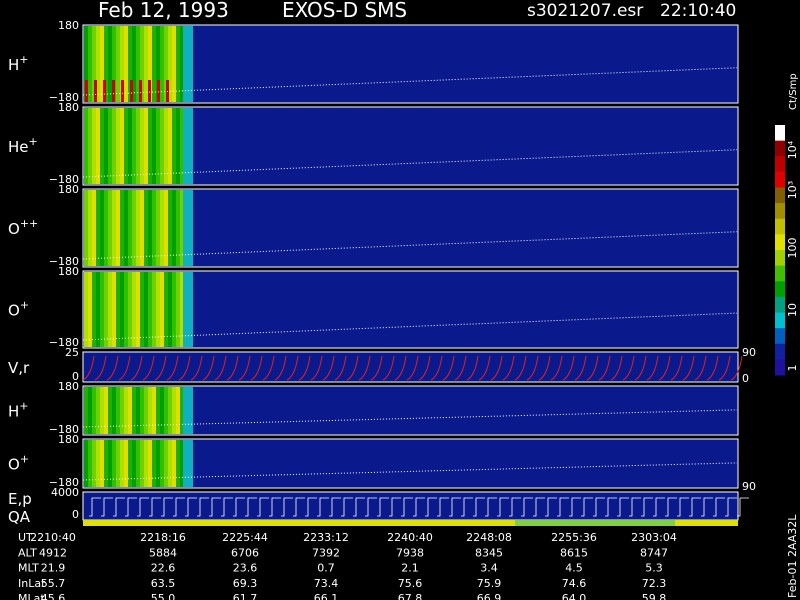  What do you see at coordinates (574, 583) in the screenshot?
I see `footer-value: 74.6` at bounding box center [574, 583].